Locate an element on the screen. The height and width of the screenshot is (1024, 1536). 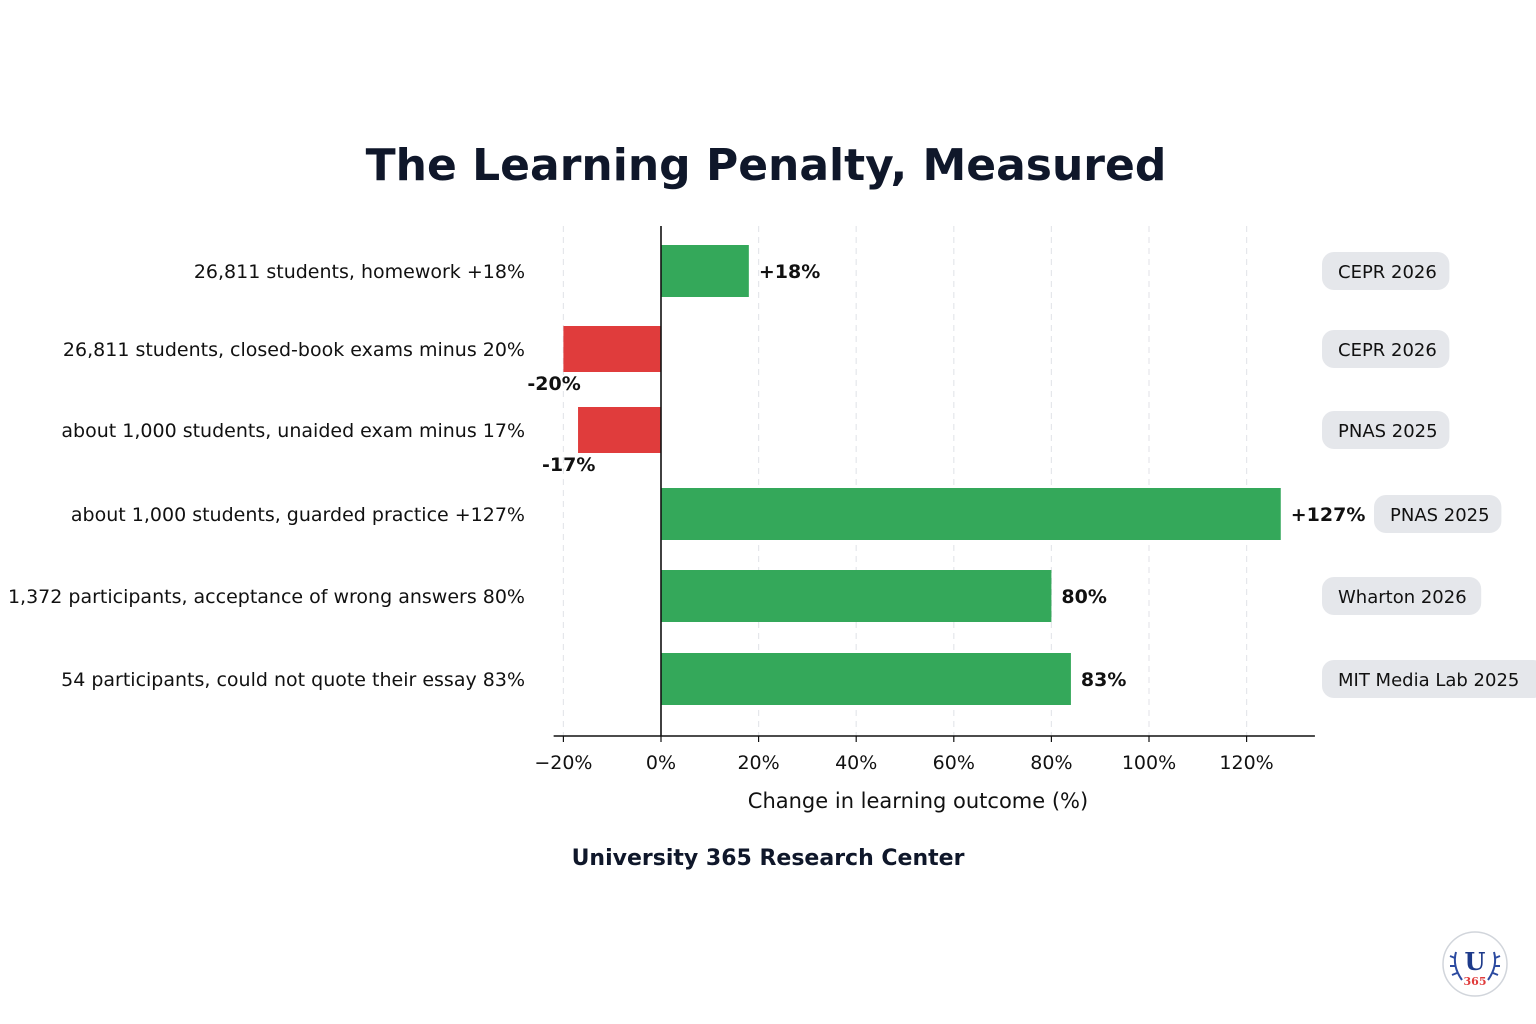
source-badge: MIT Media Lab 2025 is located at coordinates (1429, 679).